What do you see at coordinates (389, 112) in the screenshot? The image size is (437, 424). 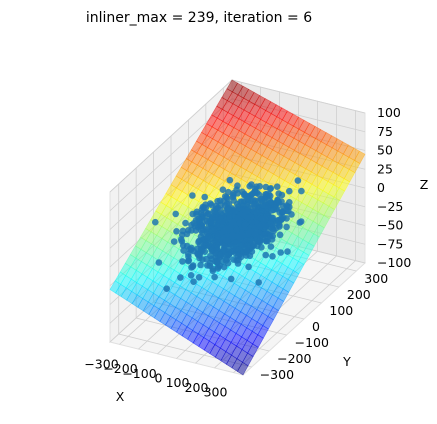 I see `z-tick-label: 100` at bounding box center [389, 112].